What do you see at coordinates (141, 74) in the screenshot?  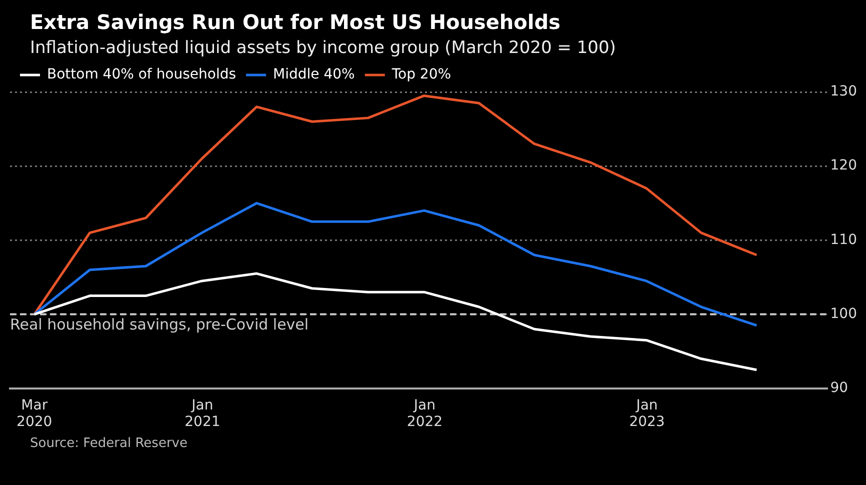 I see `legend-label: Bottom 40% of households` at bounding box center [141, 74].